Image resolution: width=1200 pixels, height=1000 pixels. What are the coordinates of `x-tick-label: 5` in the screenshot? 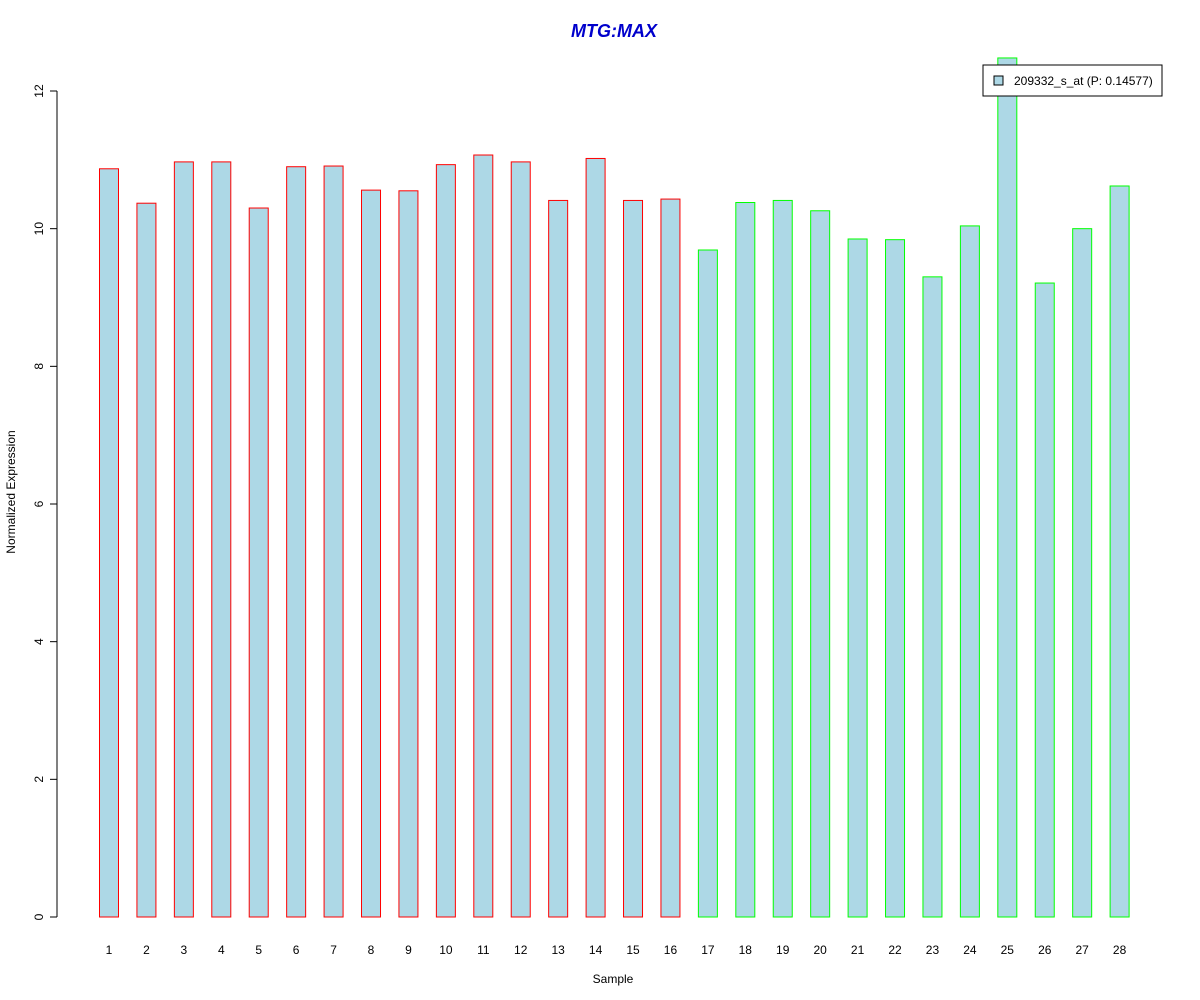 It's located at (258, 950).